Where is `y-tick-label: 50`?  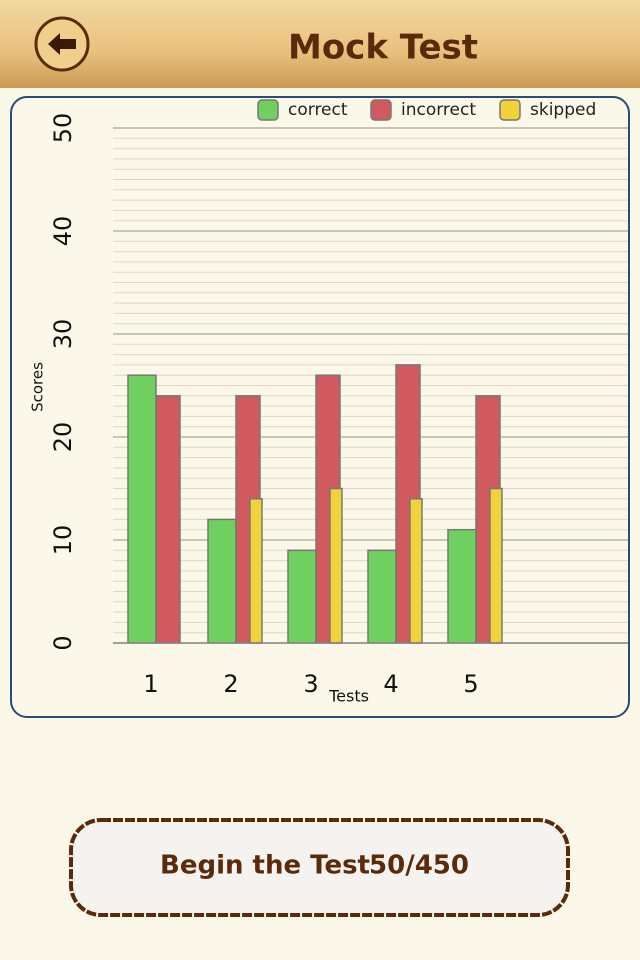
y-tick-label: 50 is located at coordinates (63, 128).